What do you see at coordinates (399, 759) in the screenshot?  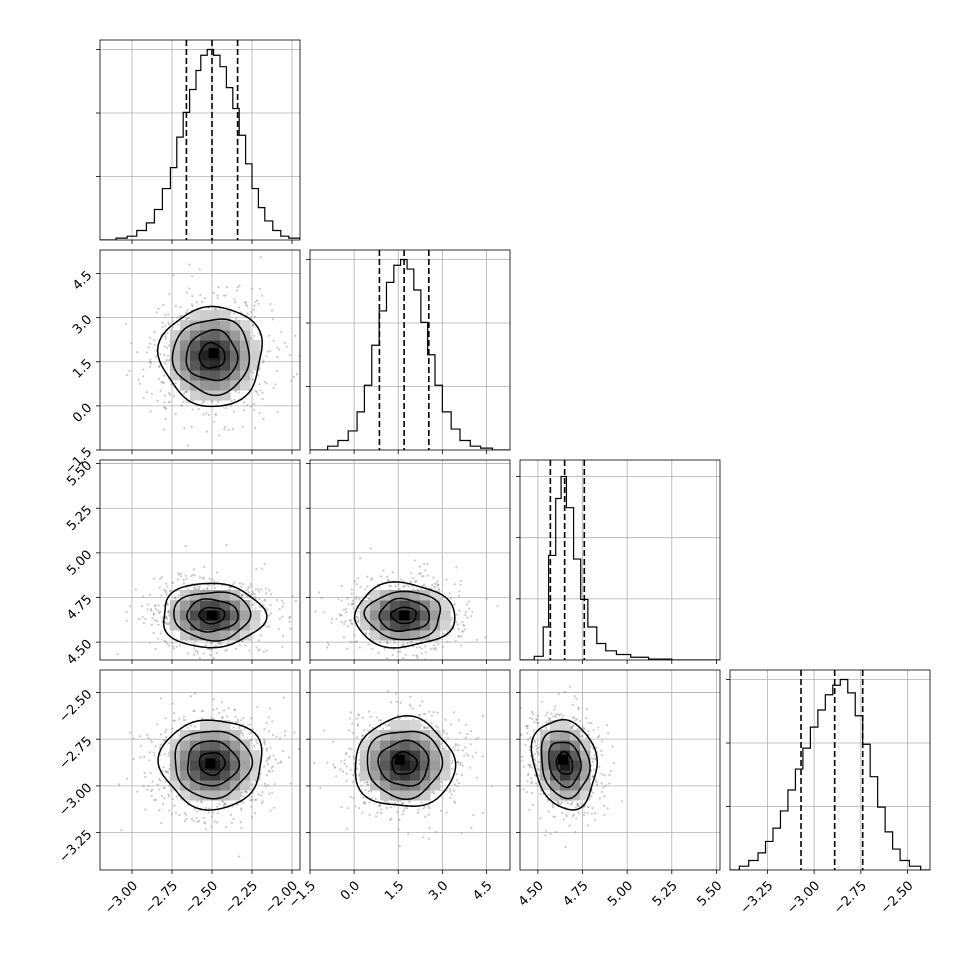 I see `density-peak` at bounding box center [399, 759].